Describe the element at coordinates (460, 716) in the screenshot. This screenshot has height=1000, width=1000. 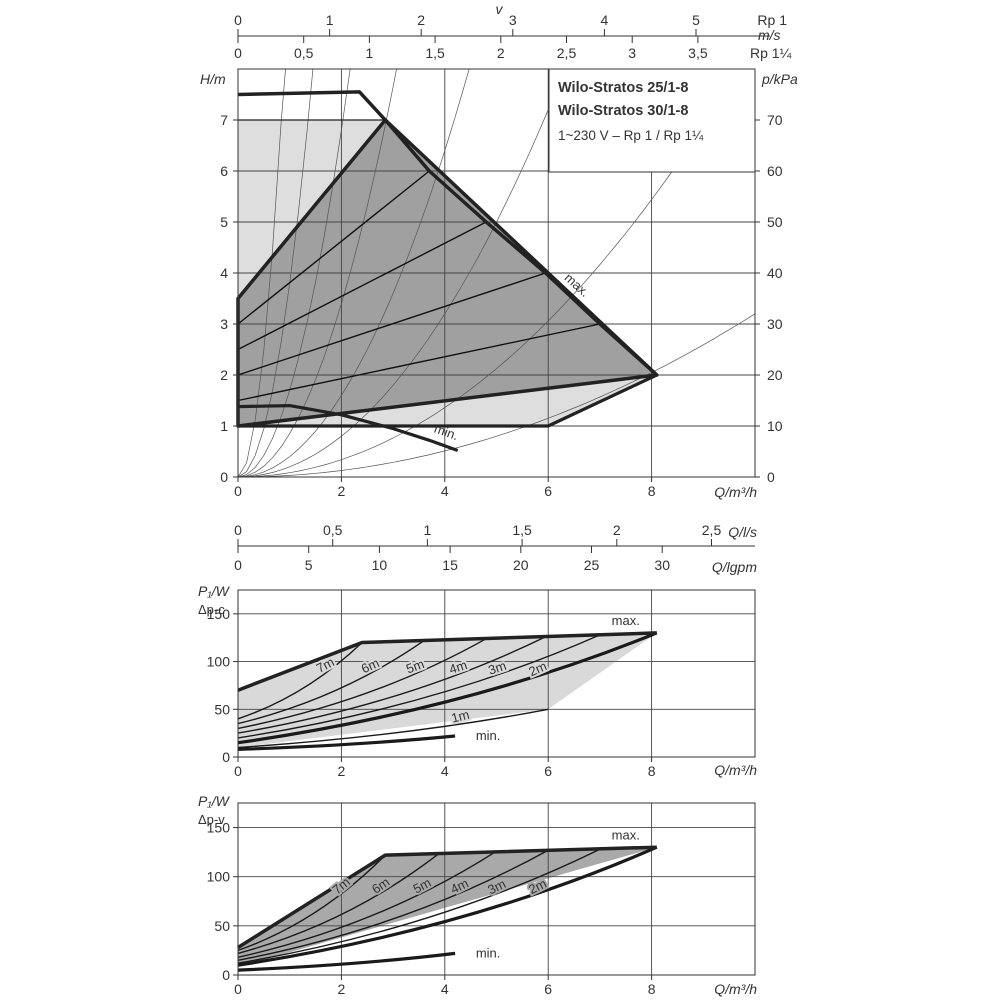
I see `series-label: 1m` at that location.